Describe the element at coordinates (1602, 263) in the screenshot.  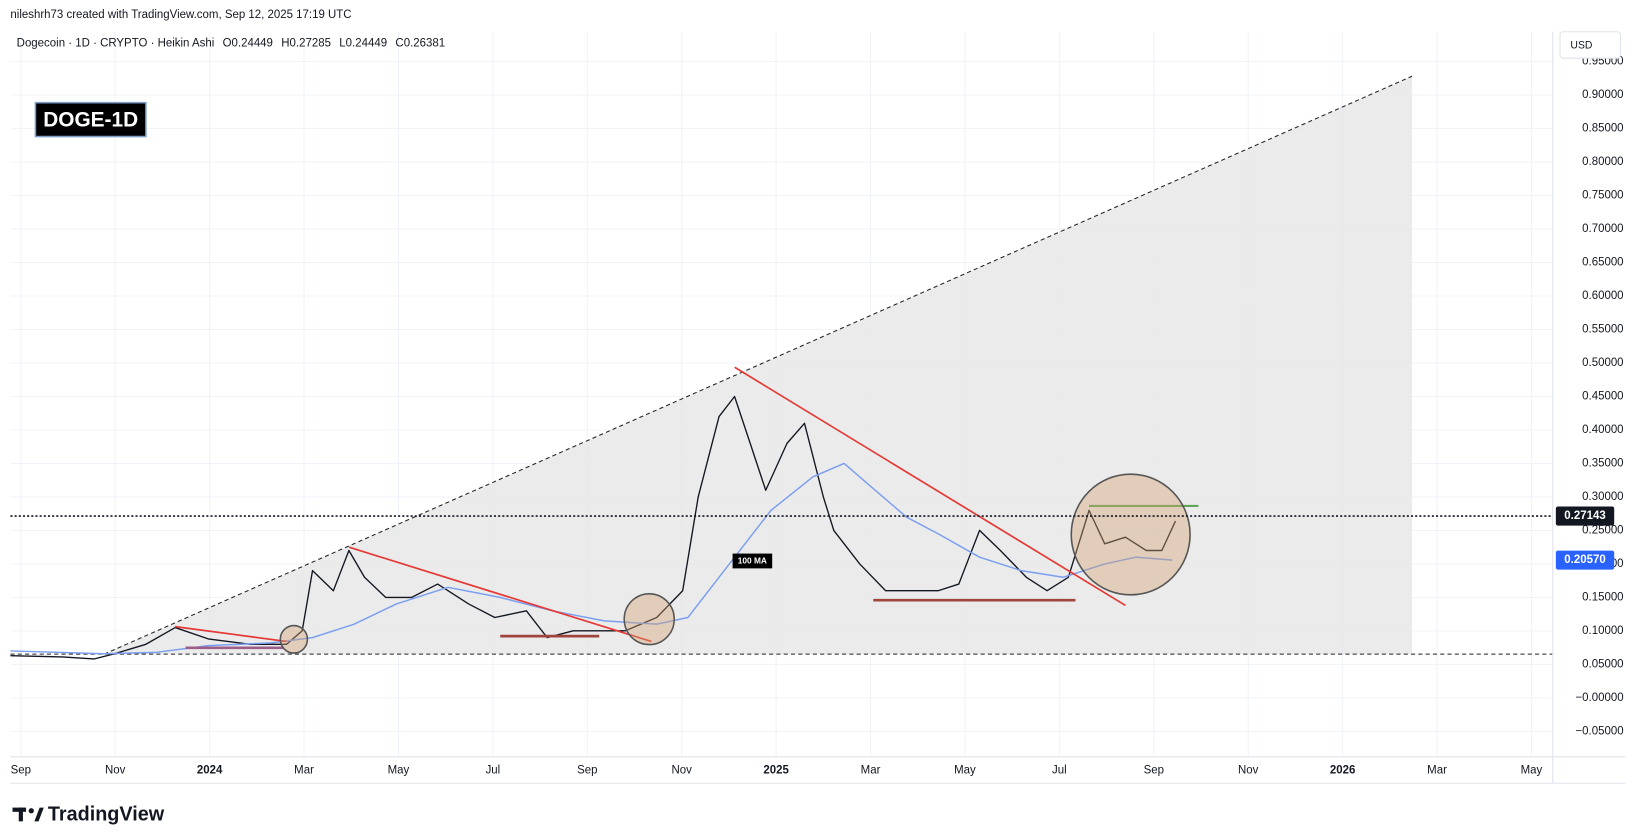
I see `y-tick-label: 0.65000` at that location.